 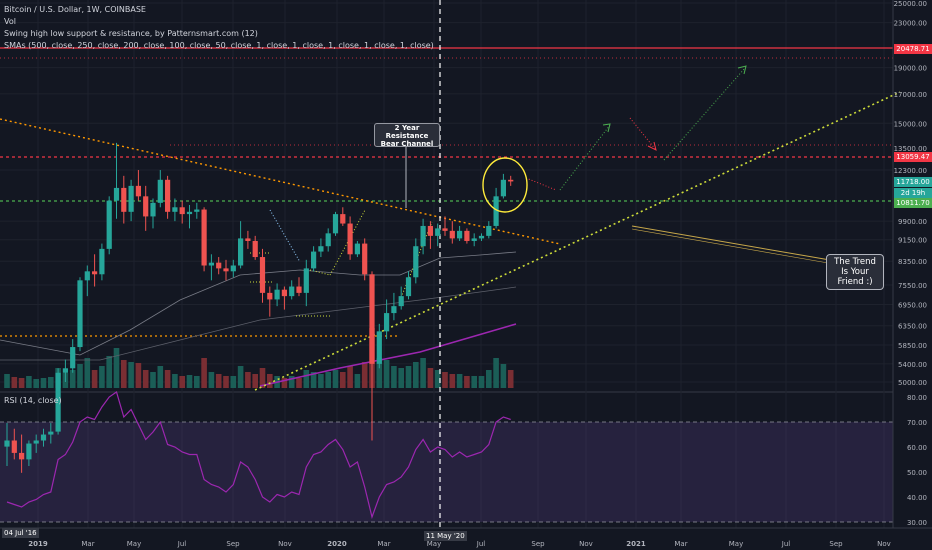 What do you see at coordinates (855, 262) in the screenshot?
I see `trend-note-line1: The Trend` at bounding box center [855, 262].